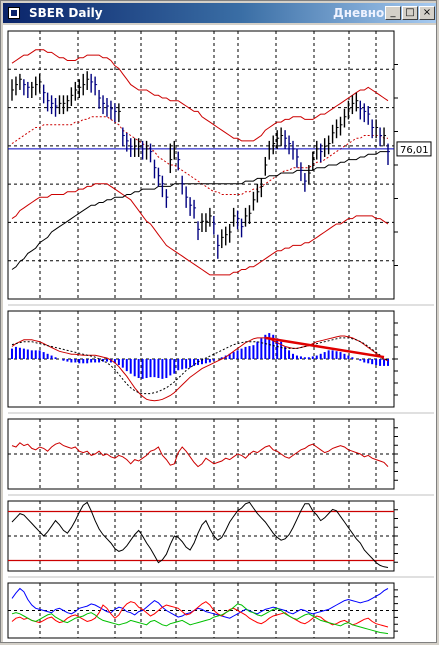 The height and width of the screenshot is (645, 439). What do you see at coordinates (200, 229) in the screenshot?
I see `bollinger-lower-line` at bounding box center [200, 229].